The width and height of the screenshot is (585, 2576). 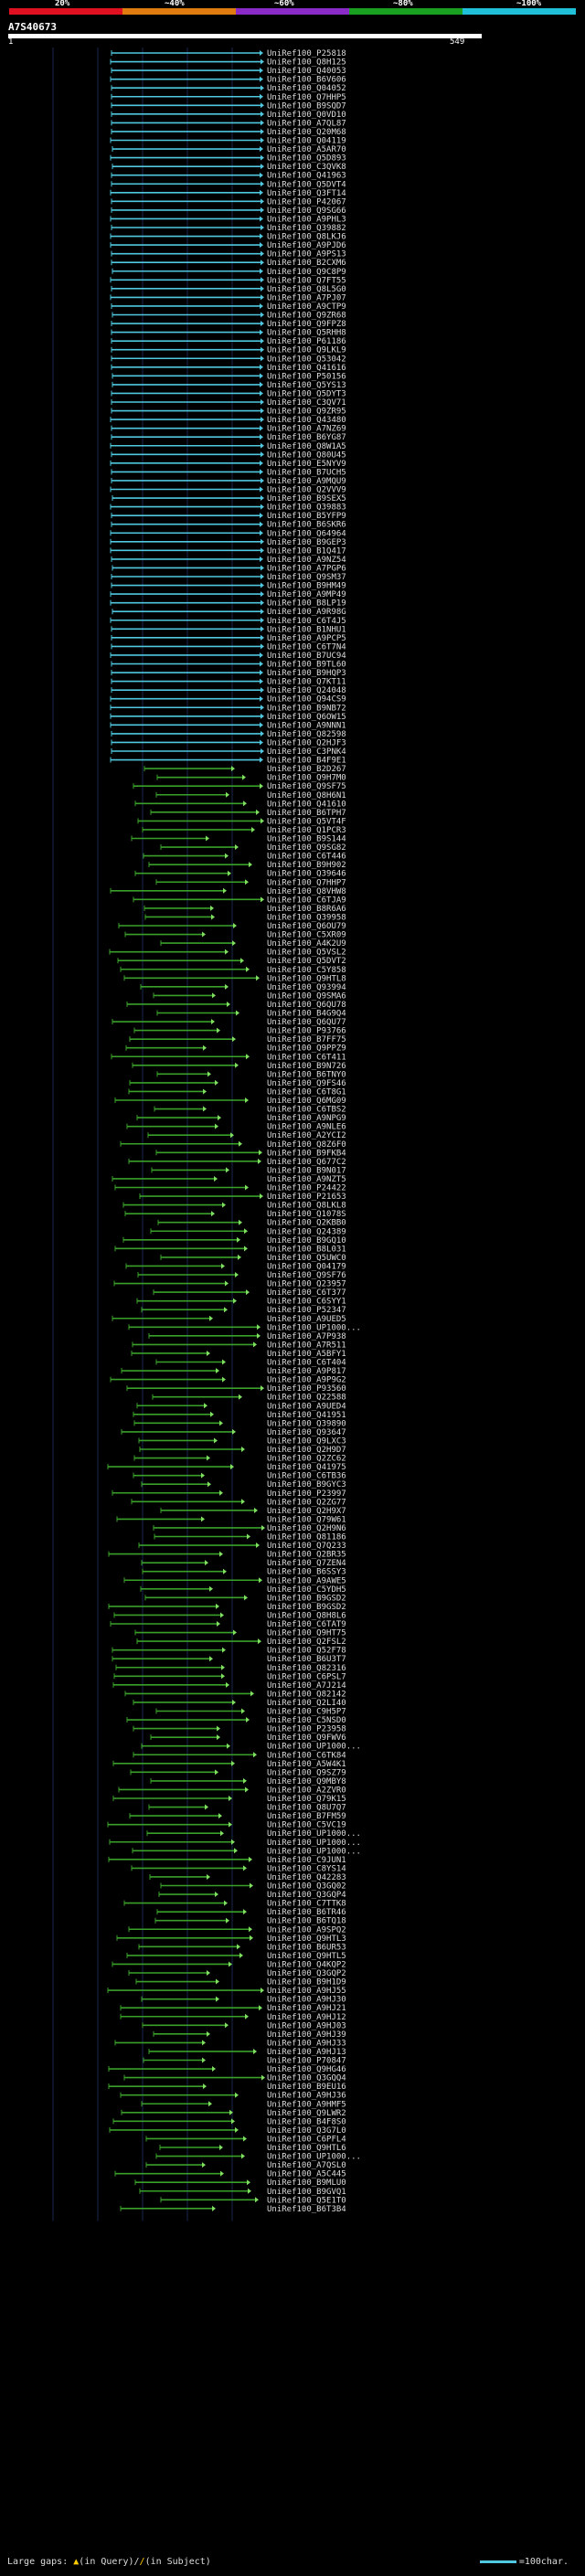 I want to click on hit-label: UniRef100_Q41951, so click(x=307, y=1415).